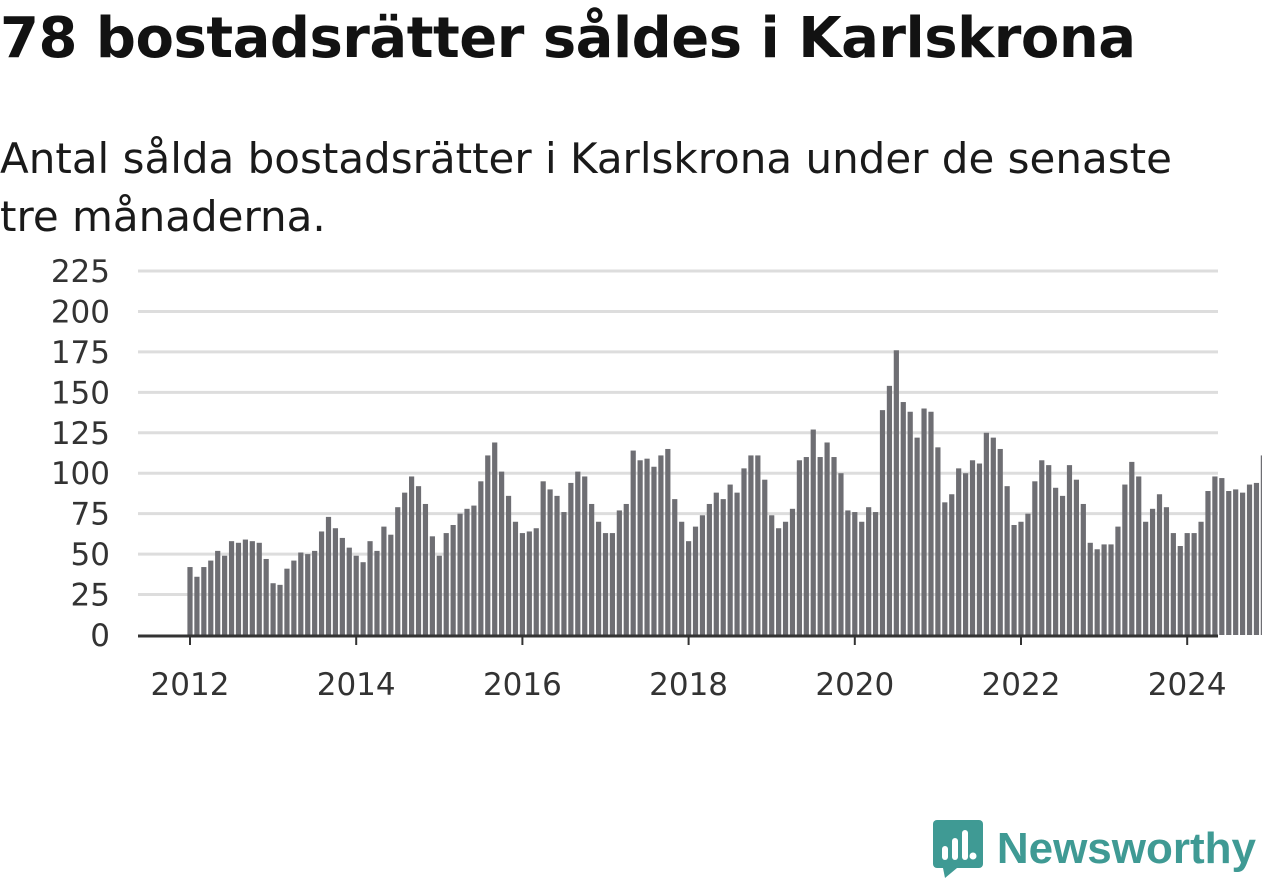 This screenshot has height=879, width=1262. I want to click on x-tick-label: 2024, so click(1187, 685).